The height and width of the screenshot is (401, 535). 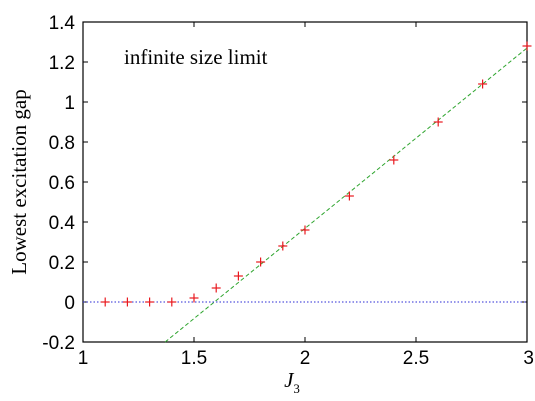 I want to click on y-tick-label: 0, so click(x=69, y=303).